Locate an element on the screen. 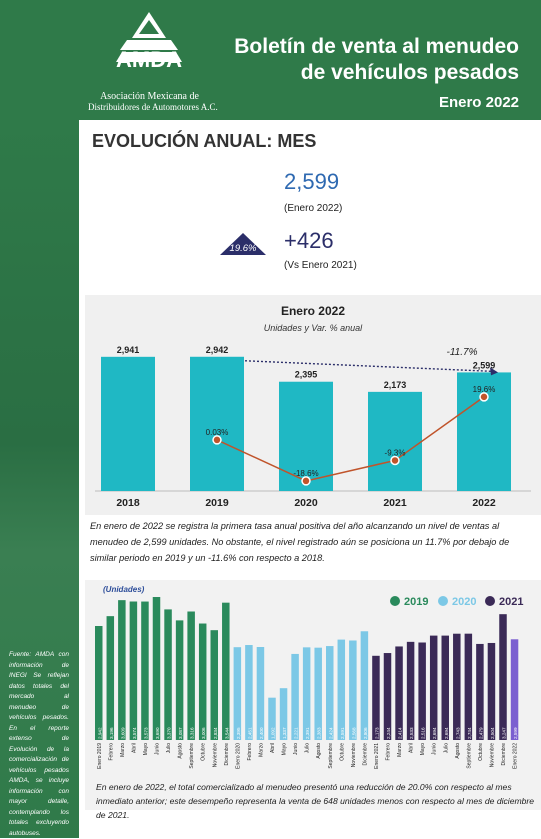 Image resolution: width=541 pixels, height=839 pixels. bar-value-label: 1,337 is located at coordinates (284, 733).